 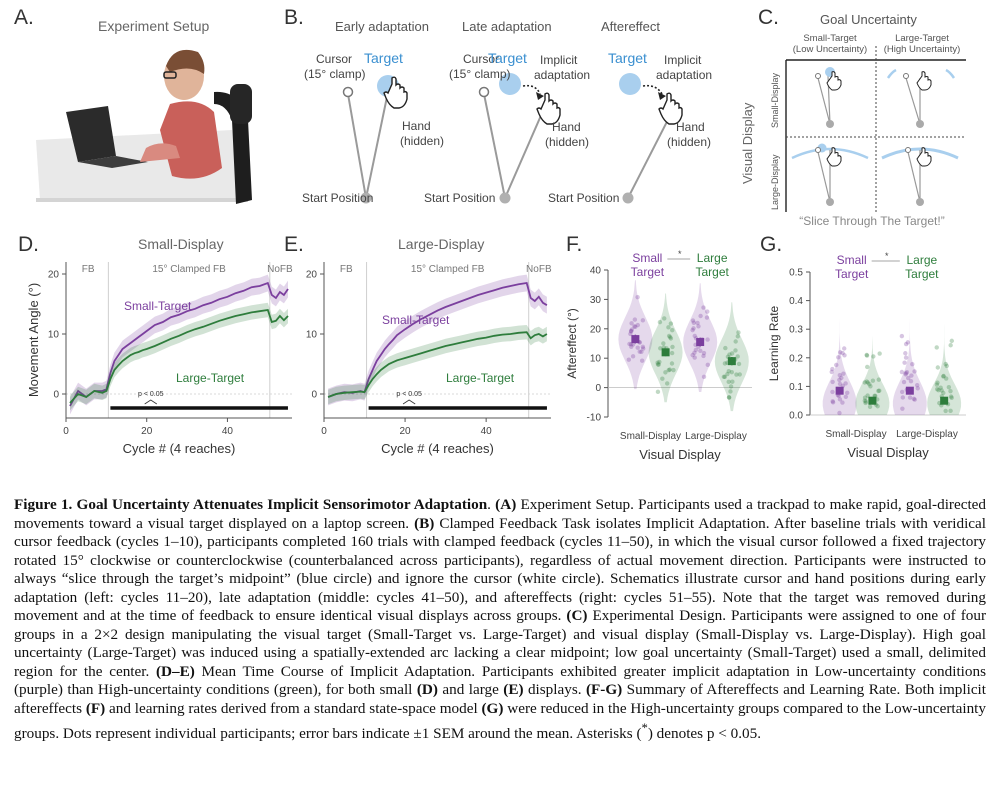 What do you see at coordinates (334, 59) in the screenshot?
I see `cursor-label: Cursor` at bounding box center [334, 59].